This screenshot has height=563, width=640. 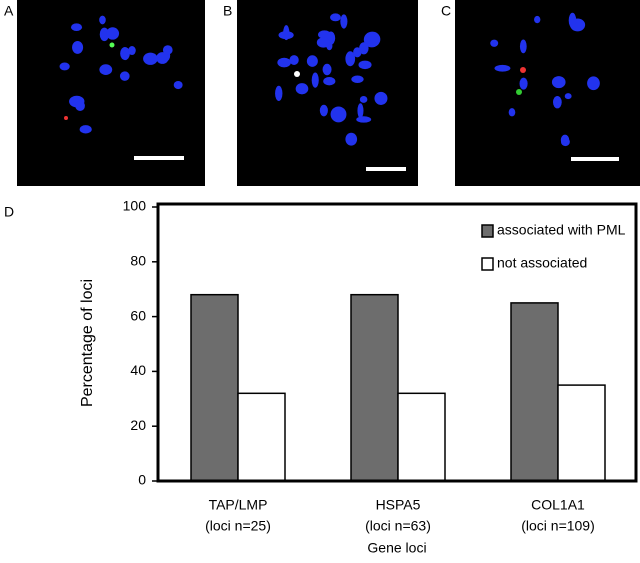 I want to click on y-tick-label: 100, so click(x=135, y=206).